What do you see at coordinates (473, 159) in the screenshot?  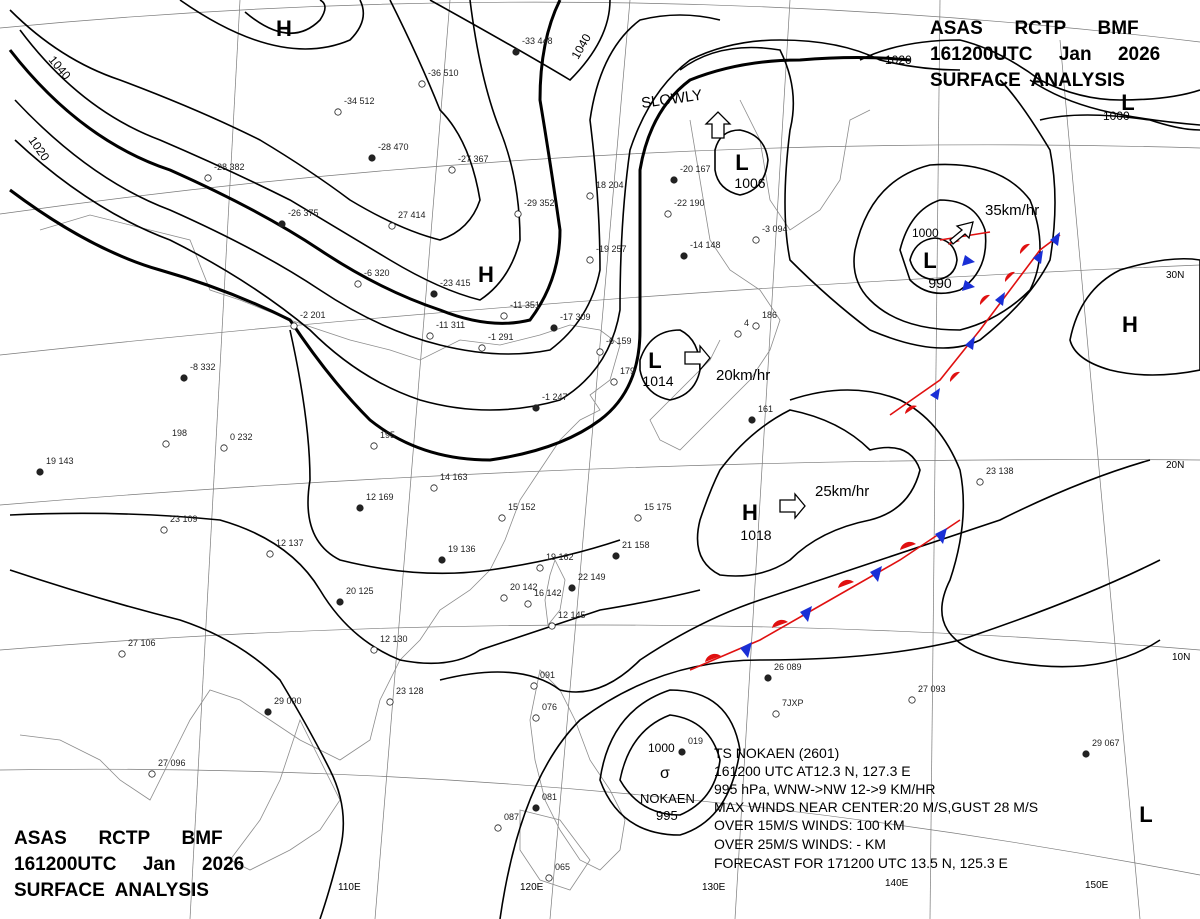 I see `station-obs-label: -27 367` at bounding box center [473, 159].